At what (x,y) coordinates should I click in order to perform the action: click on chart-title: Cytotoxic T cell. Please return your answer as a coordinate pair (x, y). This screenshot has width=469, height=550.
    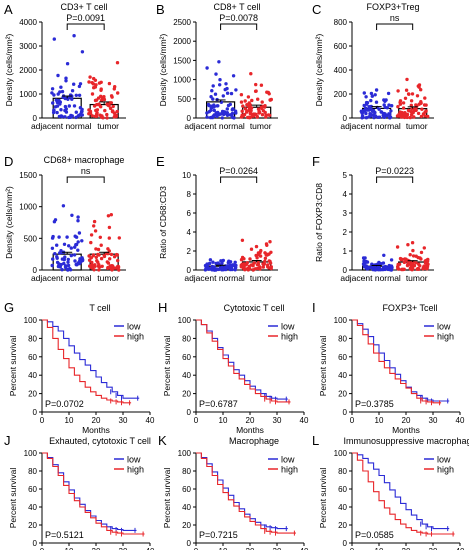
    Looking at the image, I should click on (254, 308).